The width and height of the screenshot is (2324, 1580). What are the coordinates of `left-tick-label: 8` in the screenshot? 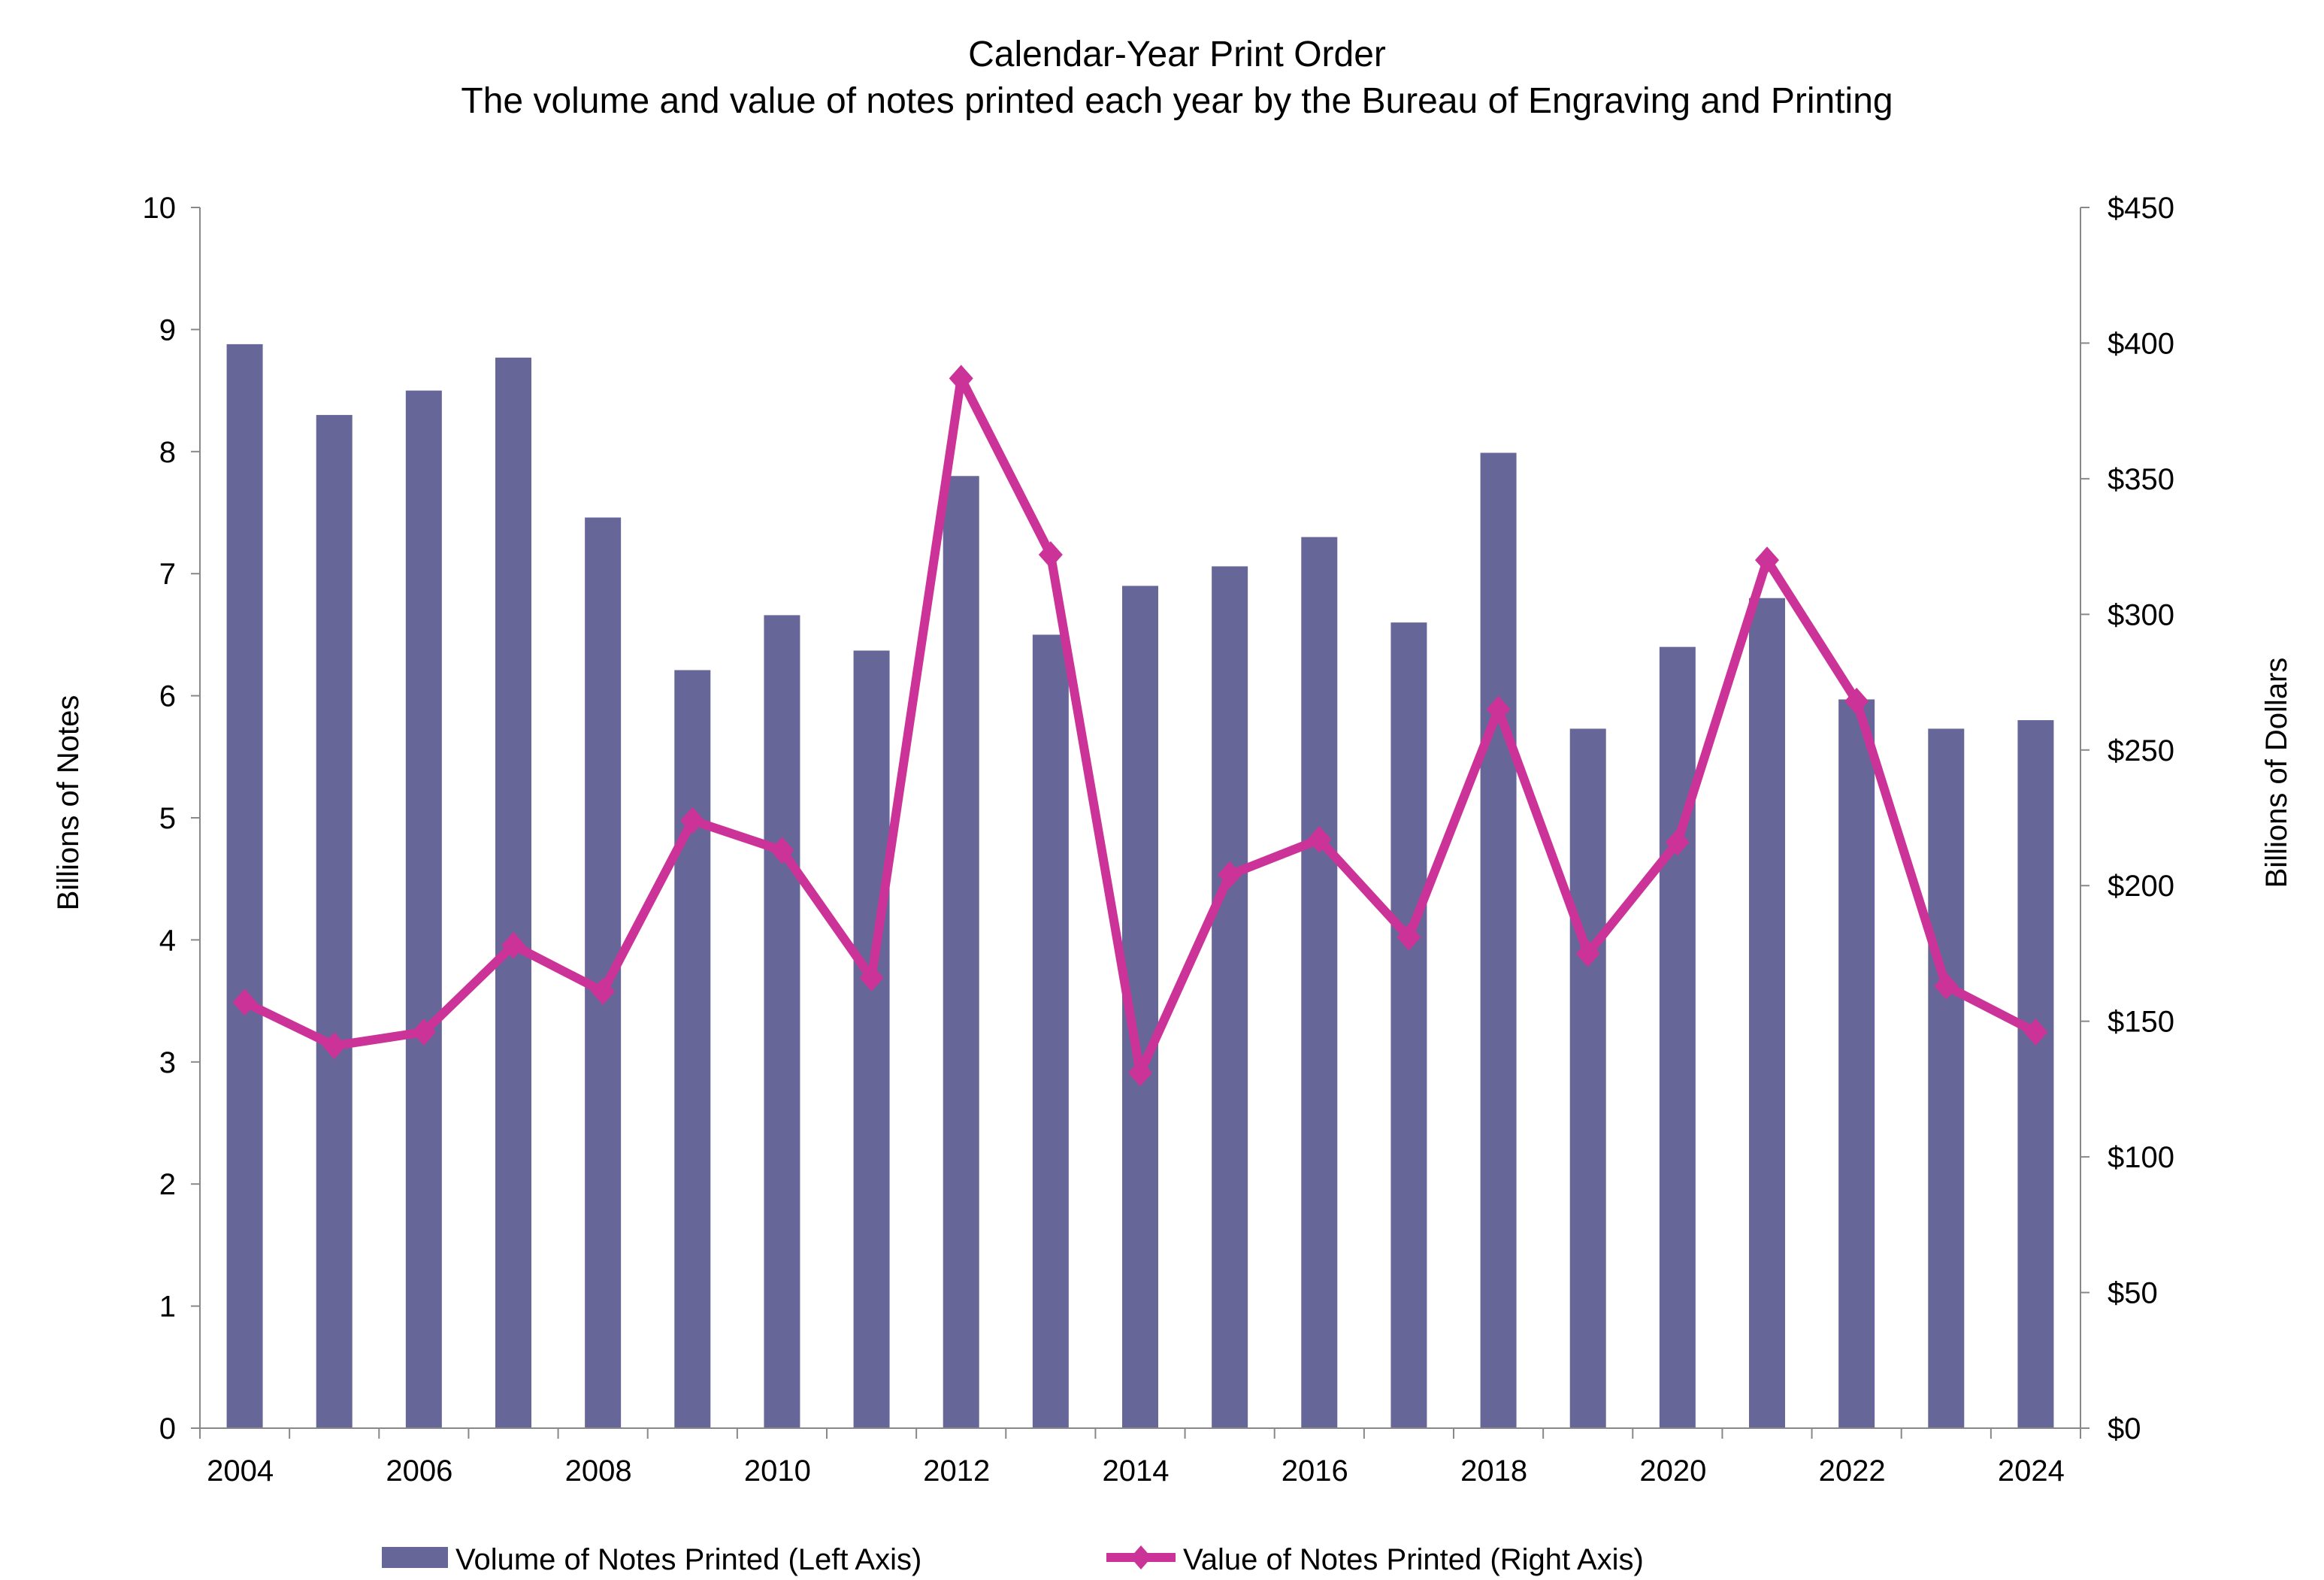 It's located at (168, 452).